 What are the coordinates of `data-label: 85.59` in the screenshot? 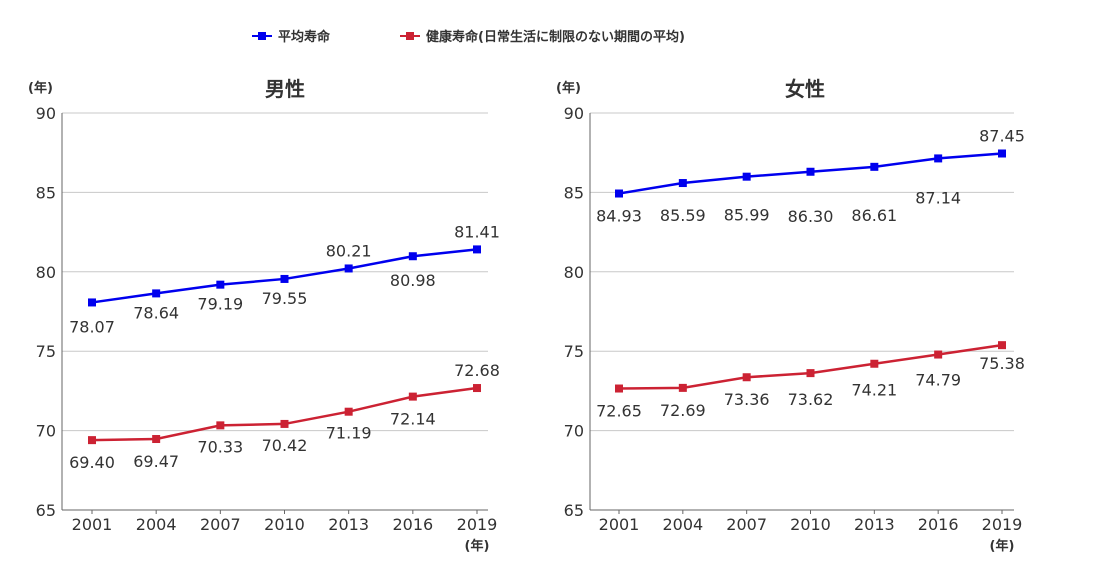 It's located at (683, 215).